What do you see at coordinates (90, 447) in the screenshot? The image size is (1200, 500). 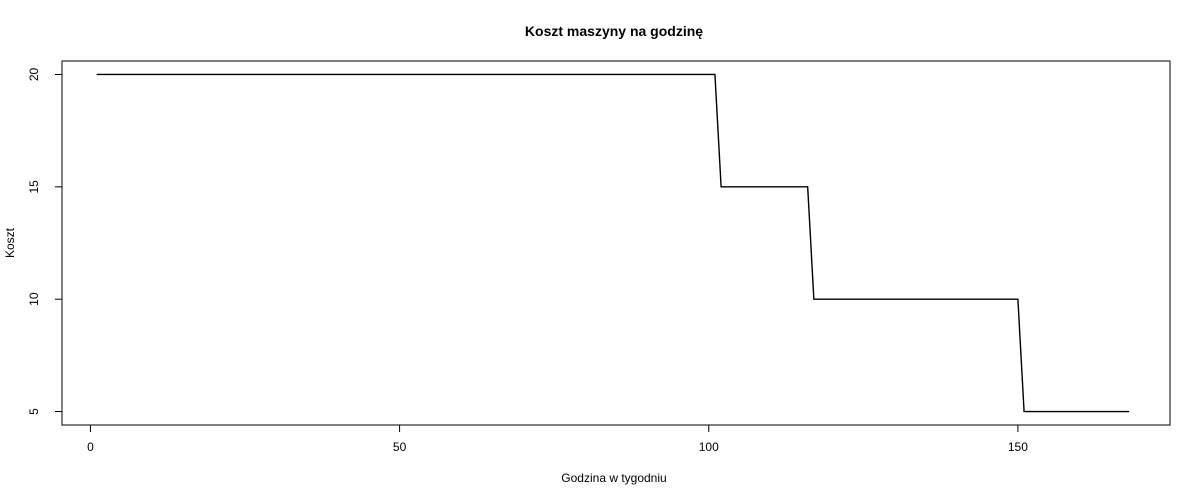 I see `x-tick-label: 0` at bounding box center [90, 447].